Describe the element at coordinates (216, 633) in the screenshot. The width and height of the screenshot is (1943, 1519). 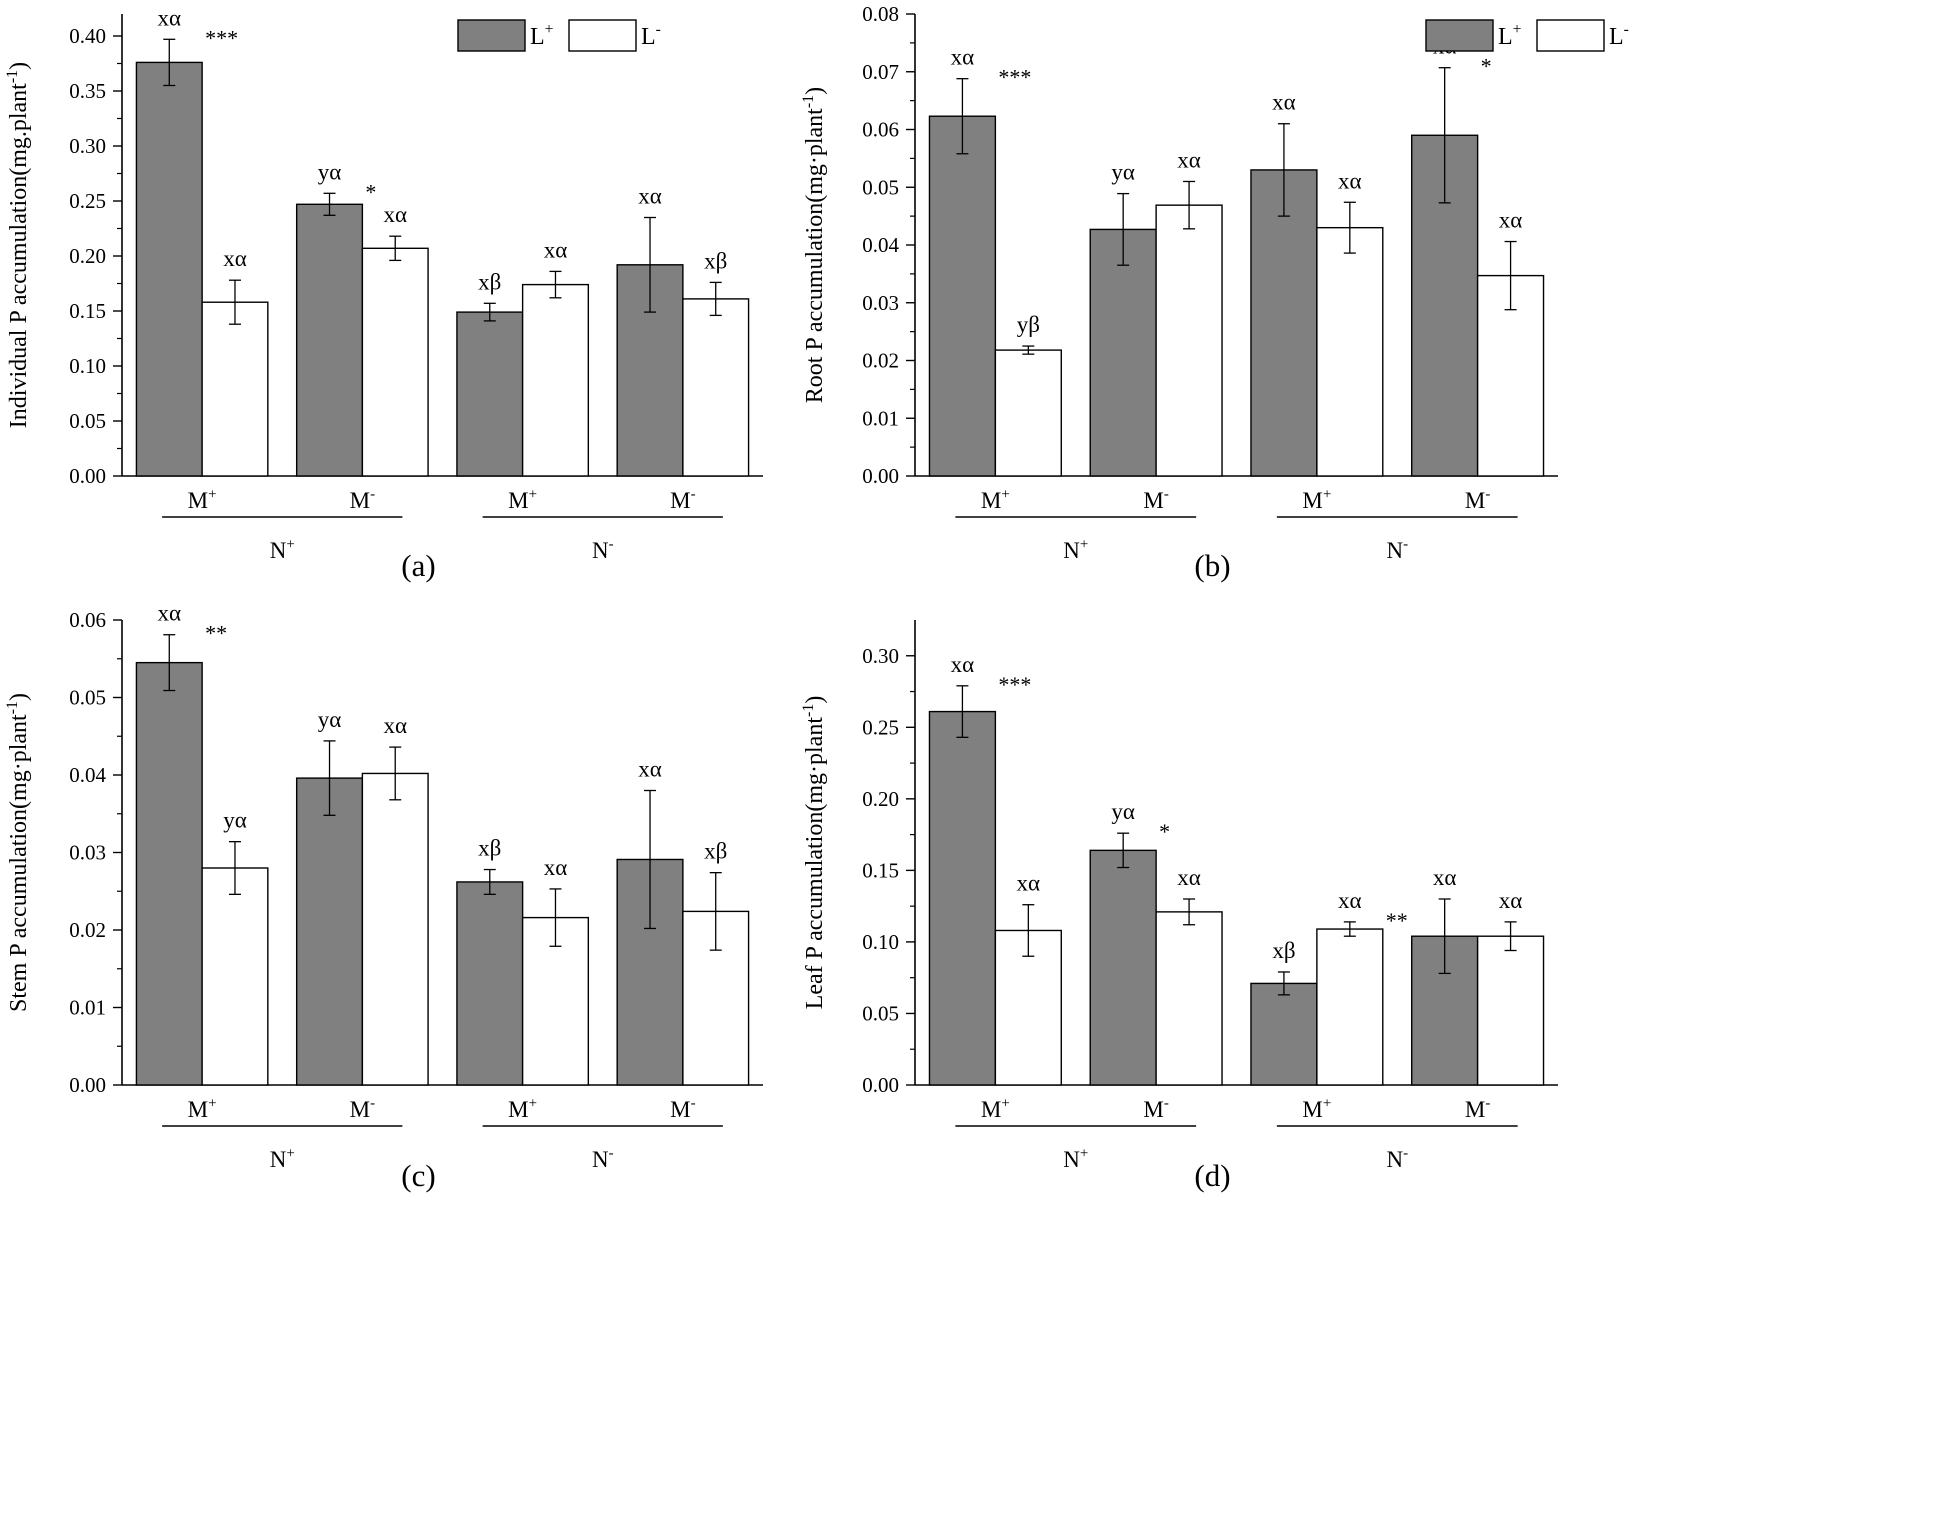
I see `significance-stars: **` at that location.